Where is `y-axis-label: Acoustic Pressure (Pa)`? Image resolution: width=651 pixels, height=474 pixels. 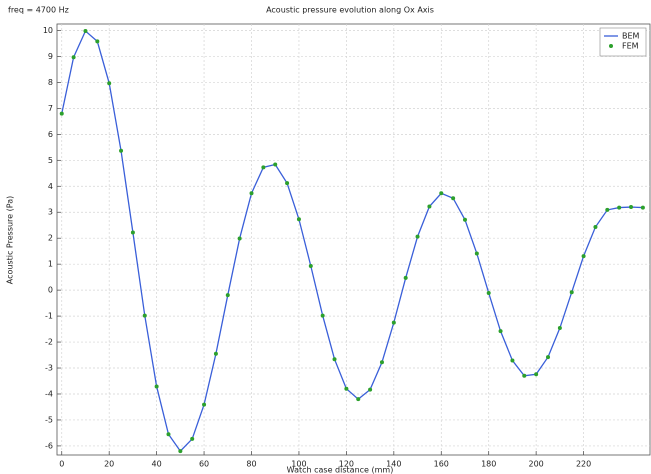 y-axis-label: Acoustic Pressure (Pa) is located at coordinates (10, 240).